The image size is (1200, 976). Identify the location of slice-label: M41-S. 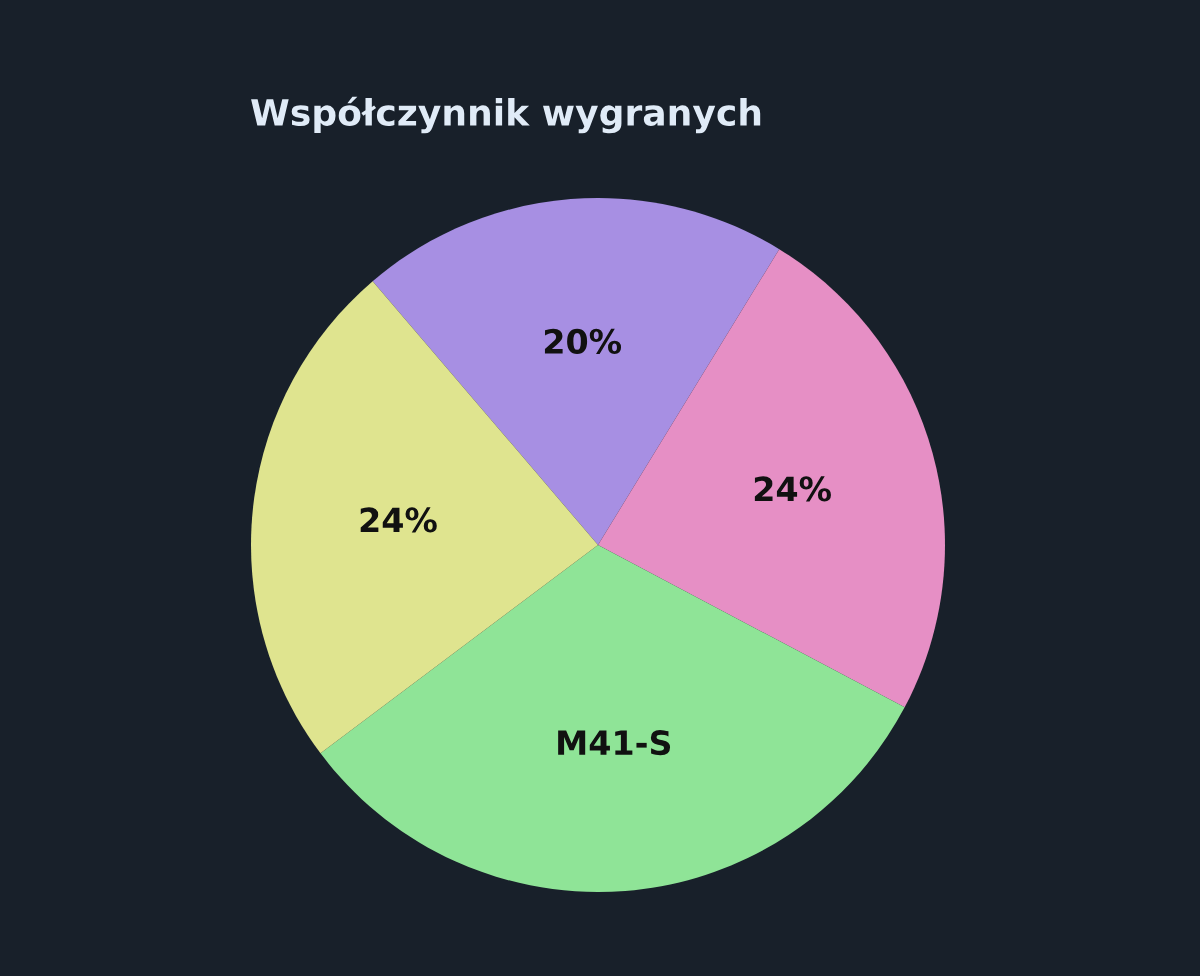
(614, 743).